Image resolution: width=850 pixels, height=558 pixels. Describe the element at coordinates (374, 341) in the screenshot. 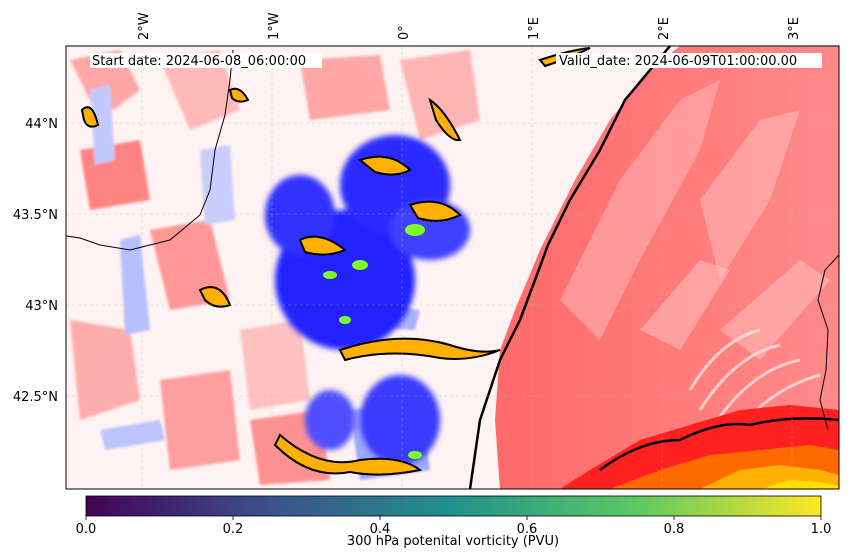

I see `pv-green-cores` at that location.